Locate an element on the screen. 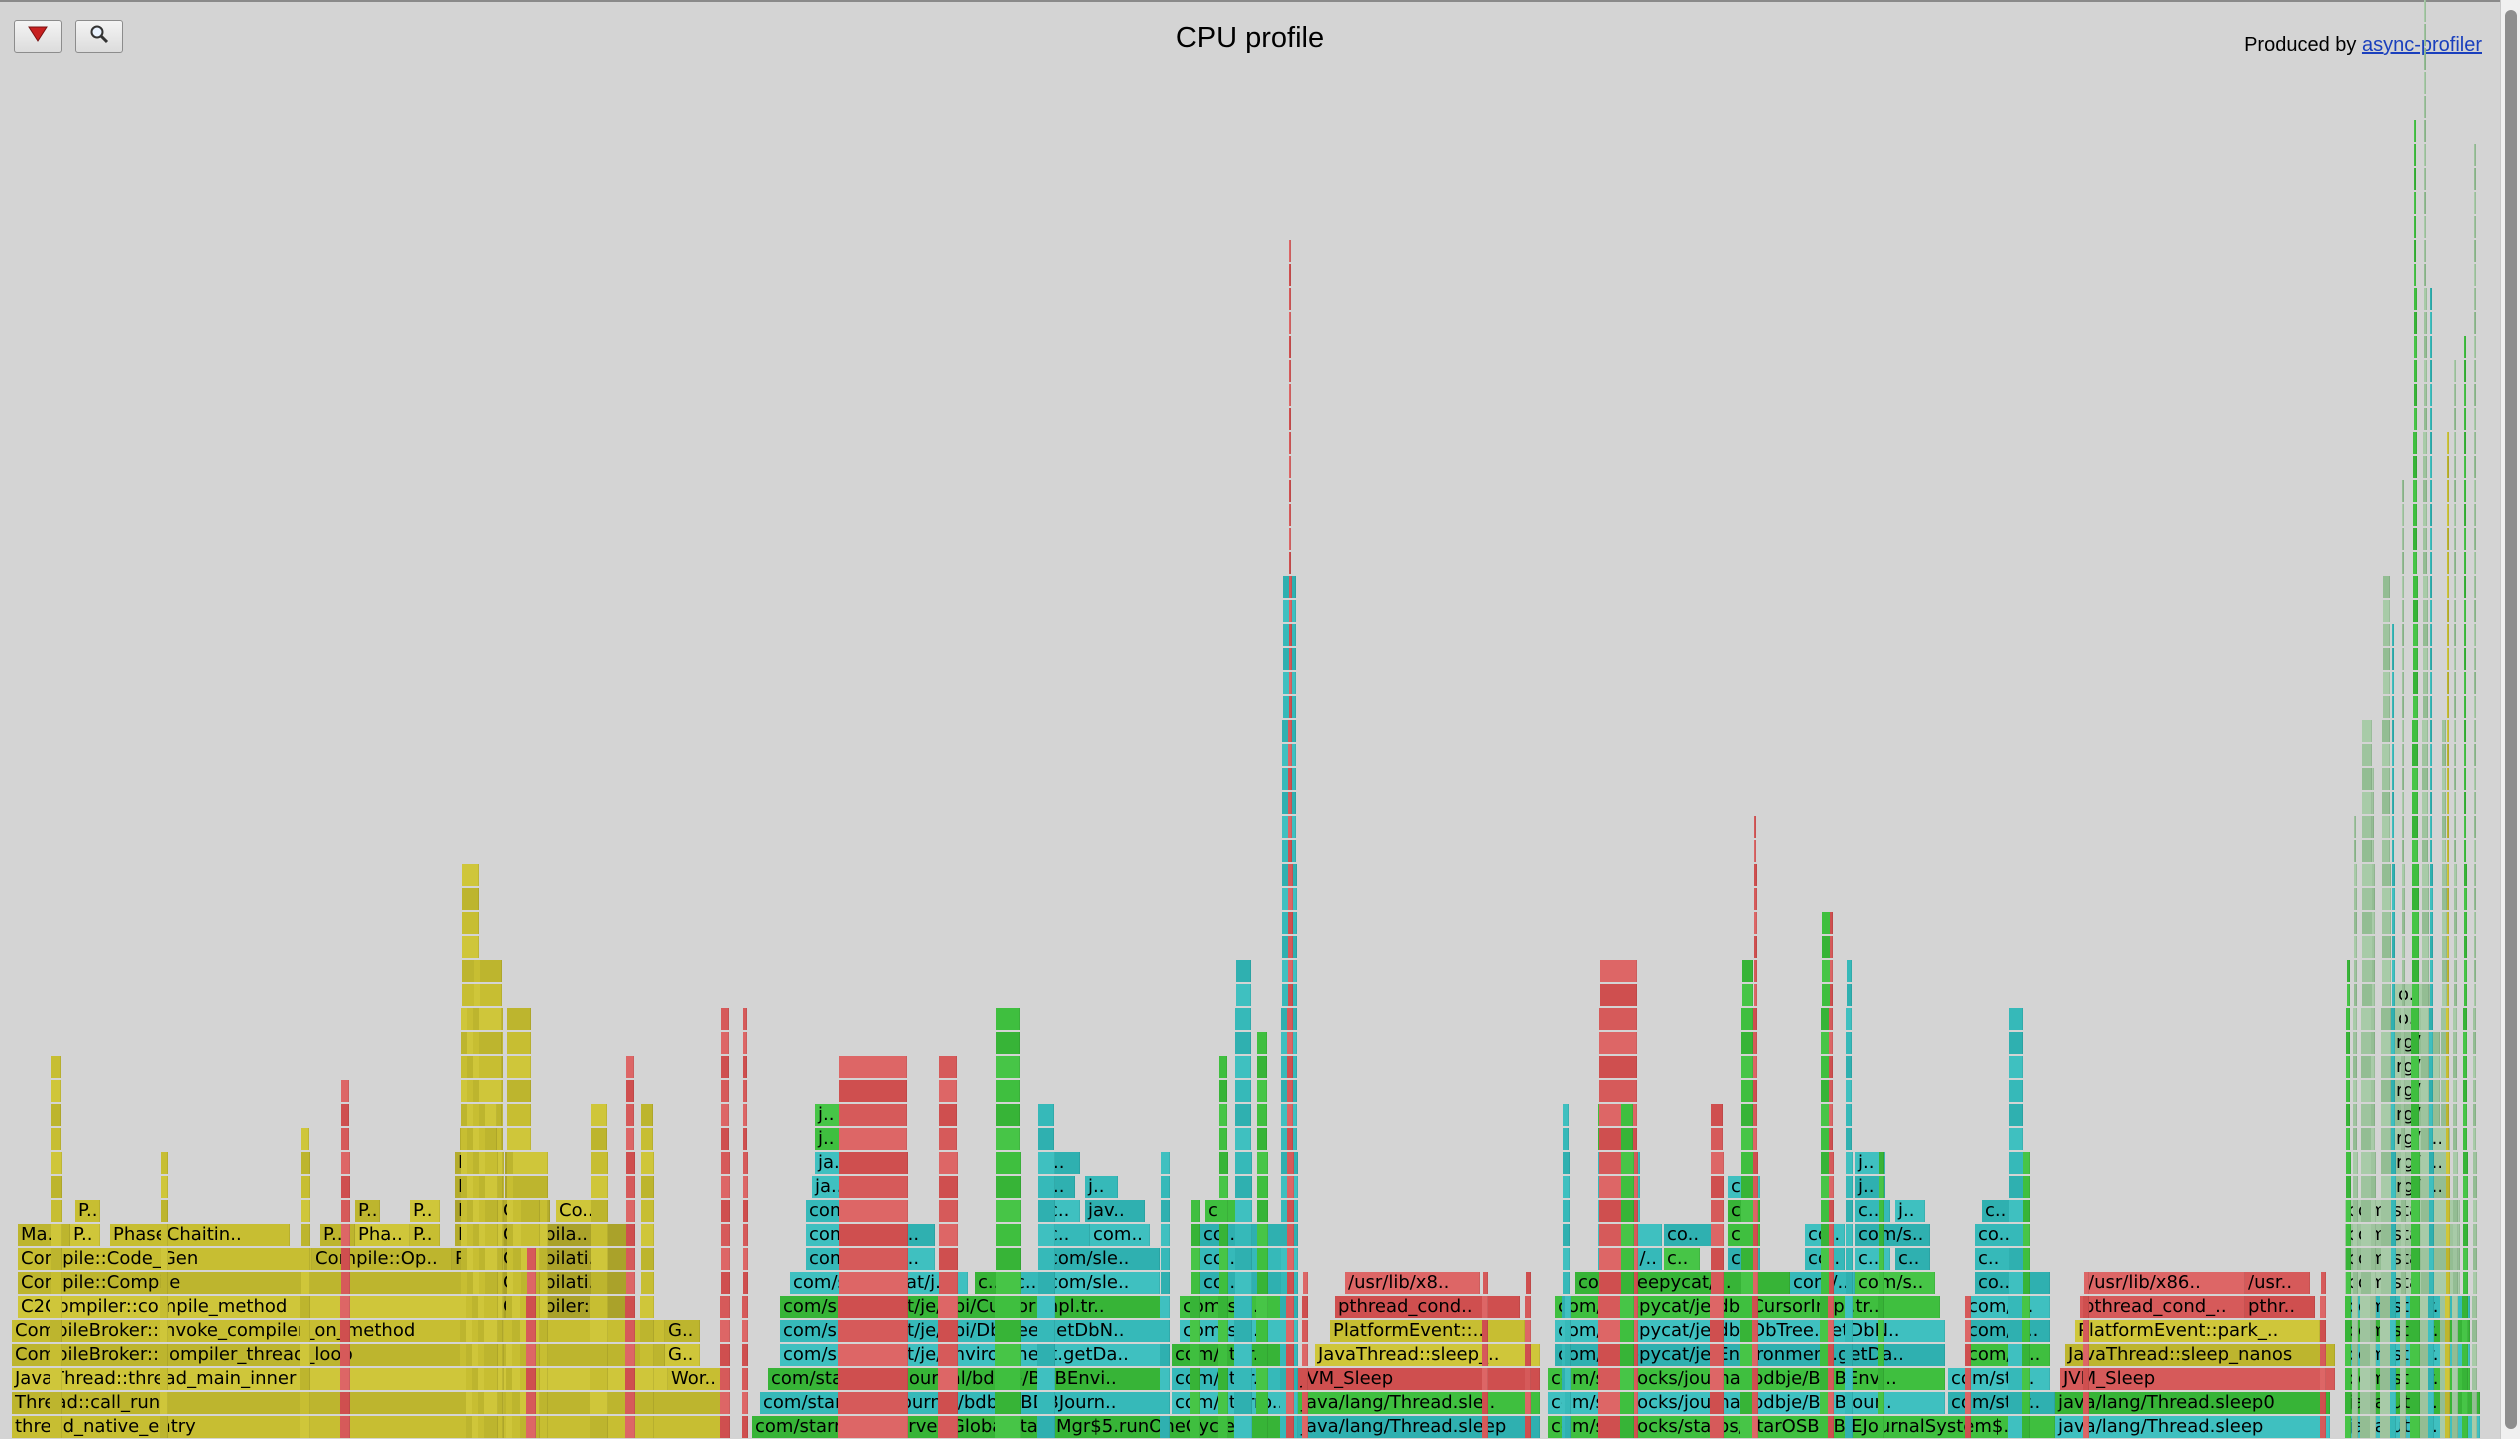  flame-frame: JVM_Sleep is located at coordinates (2197, 1379).